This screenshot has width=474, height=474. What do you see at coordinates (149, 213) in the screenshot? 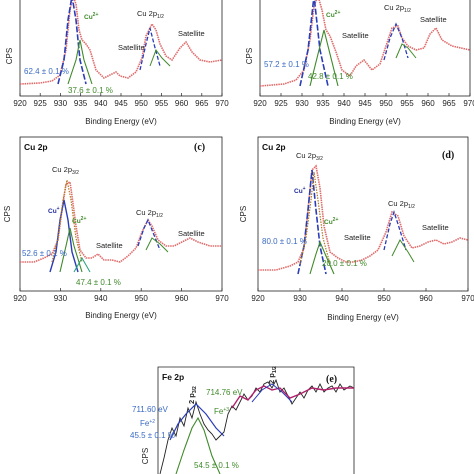
I see `panel-c-cu2p12-label: Cu 2p1/2` at bounding box center [149, 213].